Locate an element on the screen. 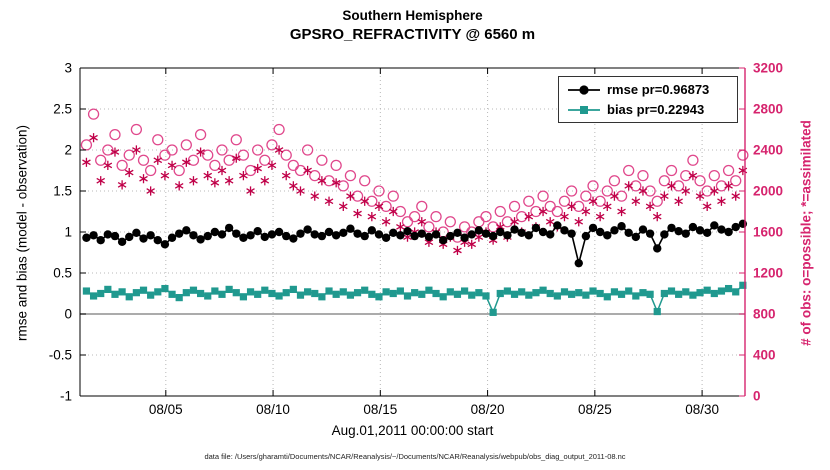 This screenshot has height=470, width=830. svg-text: -0.5 is located at coordinates (60, 355).